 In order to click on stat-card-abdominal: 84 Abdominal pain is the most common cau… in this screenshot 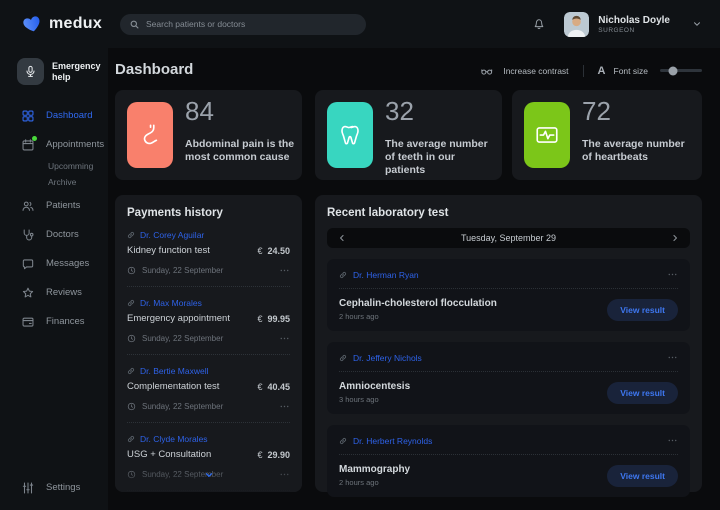, I will do `click(208, 135)`.